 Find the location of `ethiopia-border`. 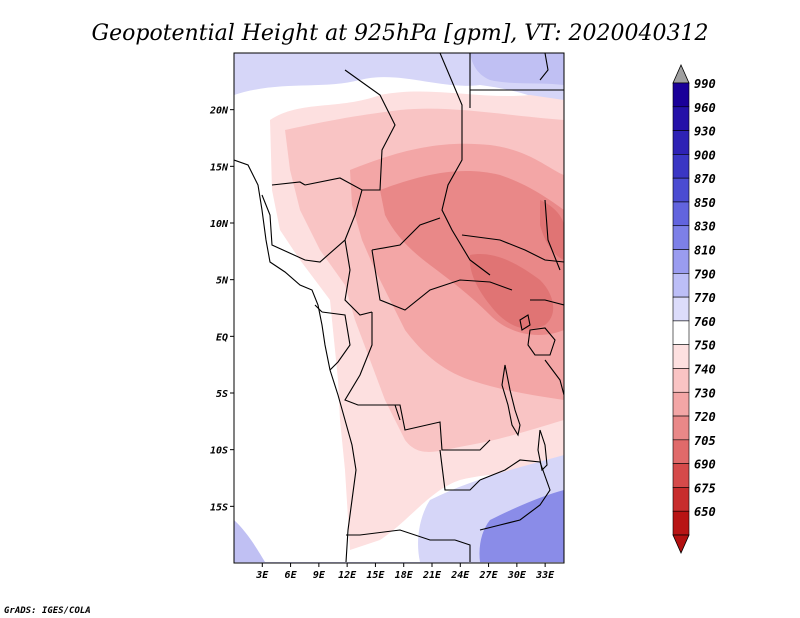

ethiopia-border is located at coordinates (552, 235).